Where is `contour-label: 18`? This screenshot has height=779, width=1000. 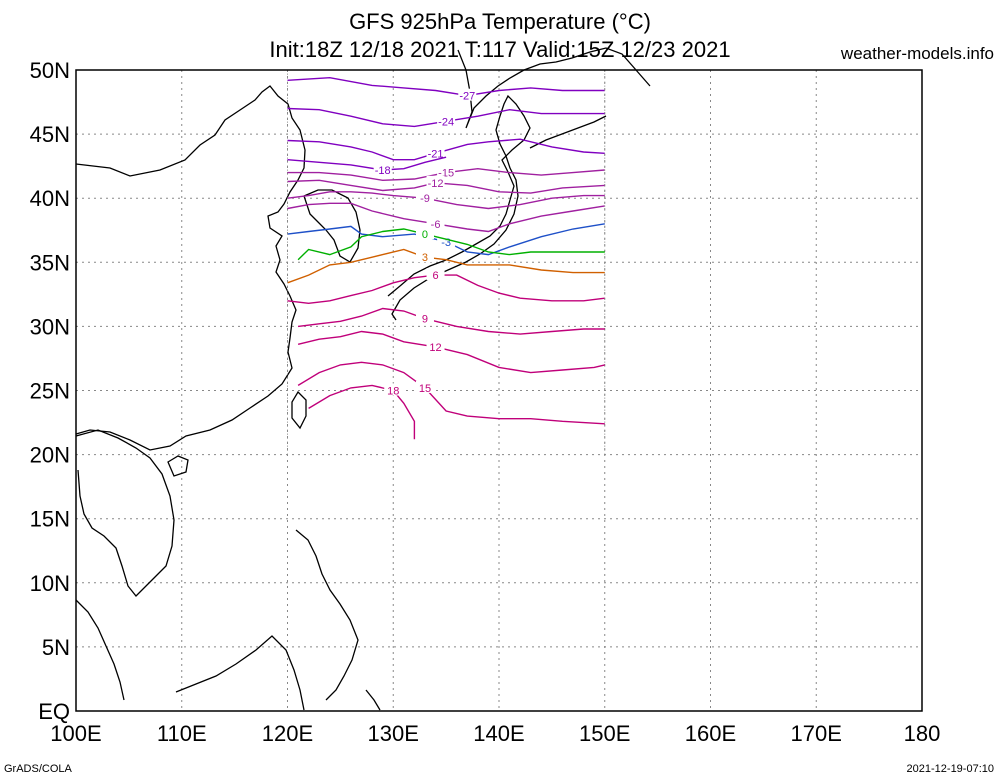
contour-label: 18 is located at coordinates (393, 392).